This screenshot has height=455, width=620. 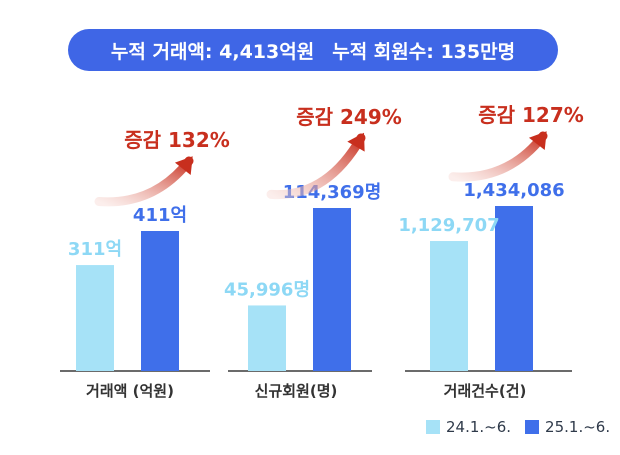 What do you see at coordinates (95, 249) in the screenshot?
I see `value-label-0-0: 311억` at bounding box center [95, 249].